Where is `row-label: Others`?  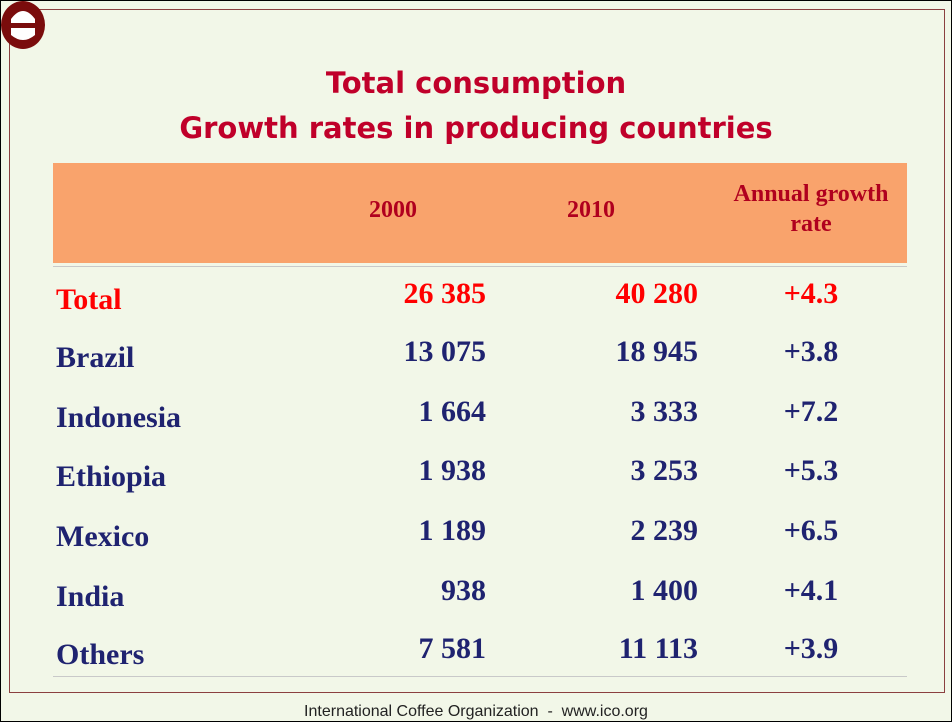
row-label: Others is located at coordinates (100, 654).